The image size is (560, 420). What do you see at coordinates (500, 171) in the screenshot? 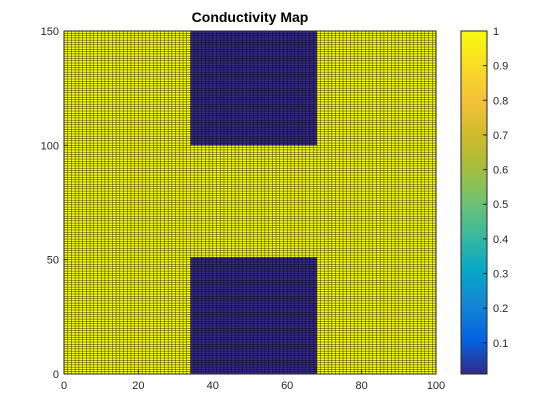
I see `colorbar-tick-label: 0.6` at bounding box center [500, 171].